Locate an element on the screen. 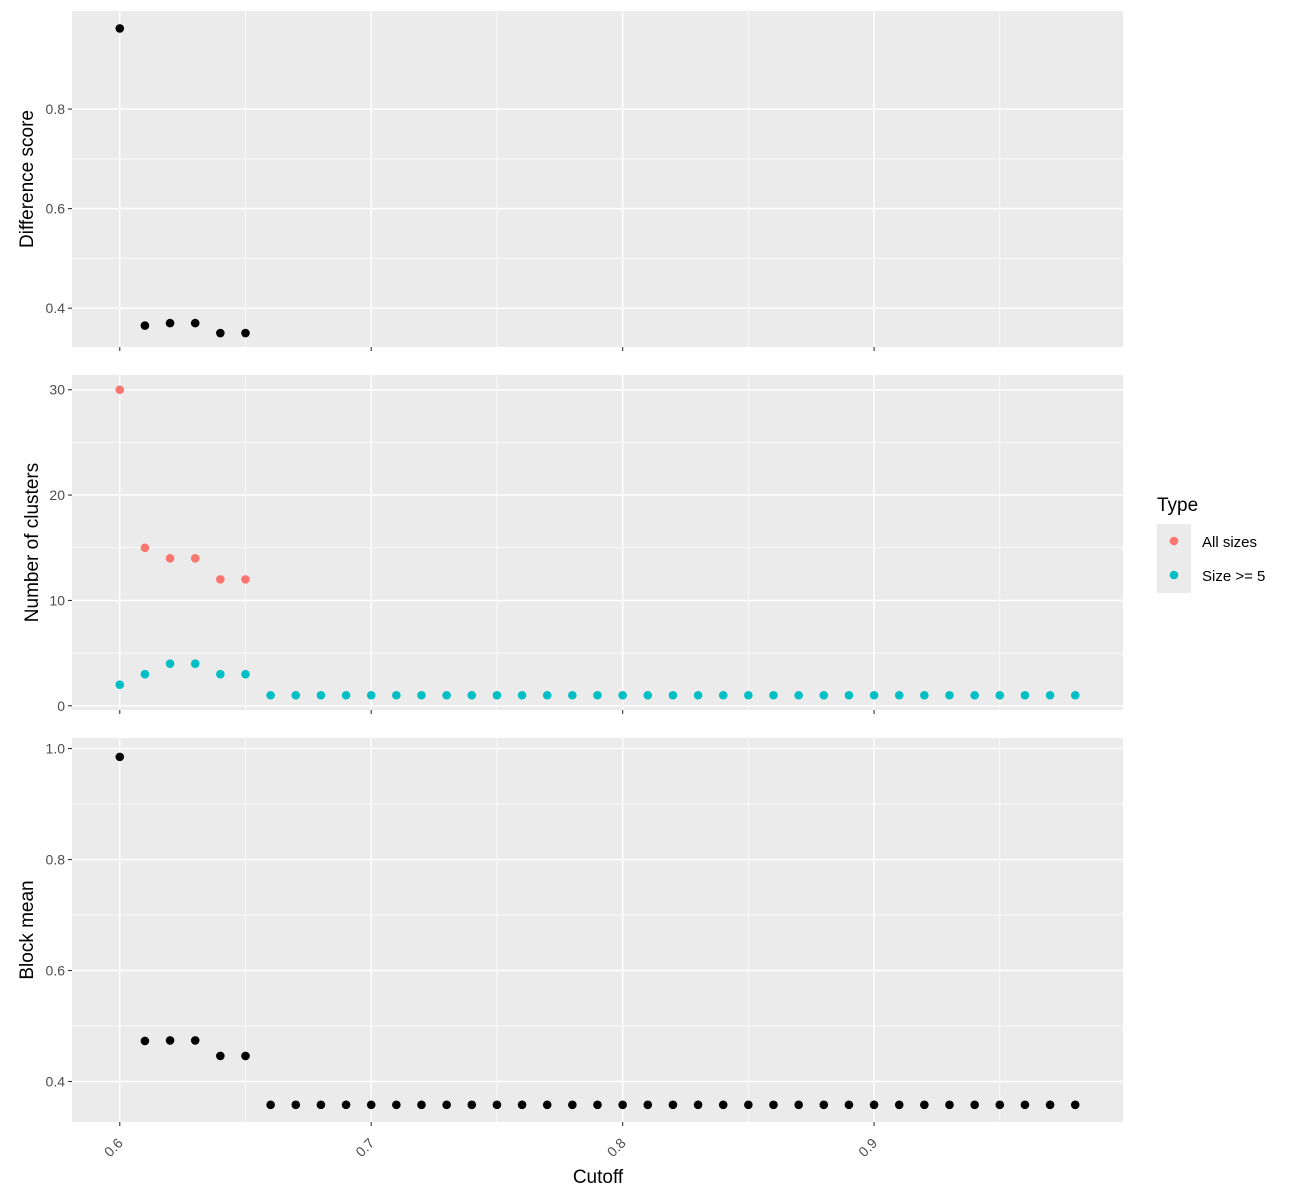 The width and height of the screenshot is (1300, 1200). y-tick-label: 0.4 is located at coordinates (56, 308).